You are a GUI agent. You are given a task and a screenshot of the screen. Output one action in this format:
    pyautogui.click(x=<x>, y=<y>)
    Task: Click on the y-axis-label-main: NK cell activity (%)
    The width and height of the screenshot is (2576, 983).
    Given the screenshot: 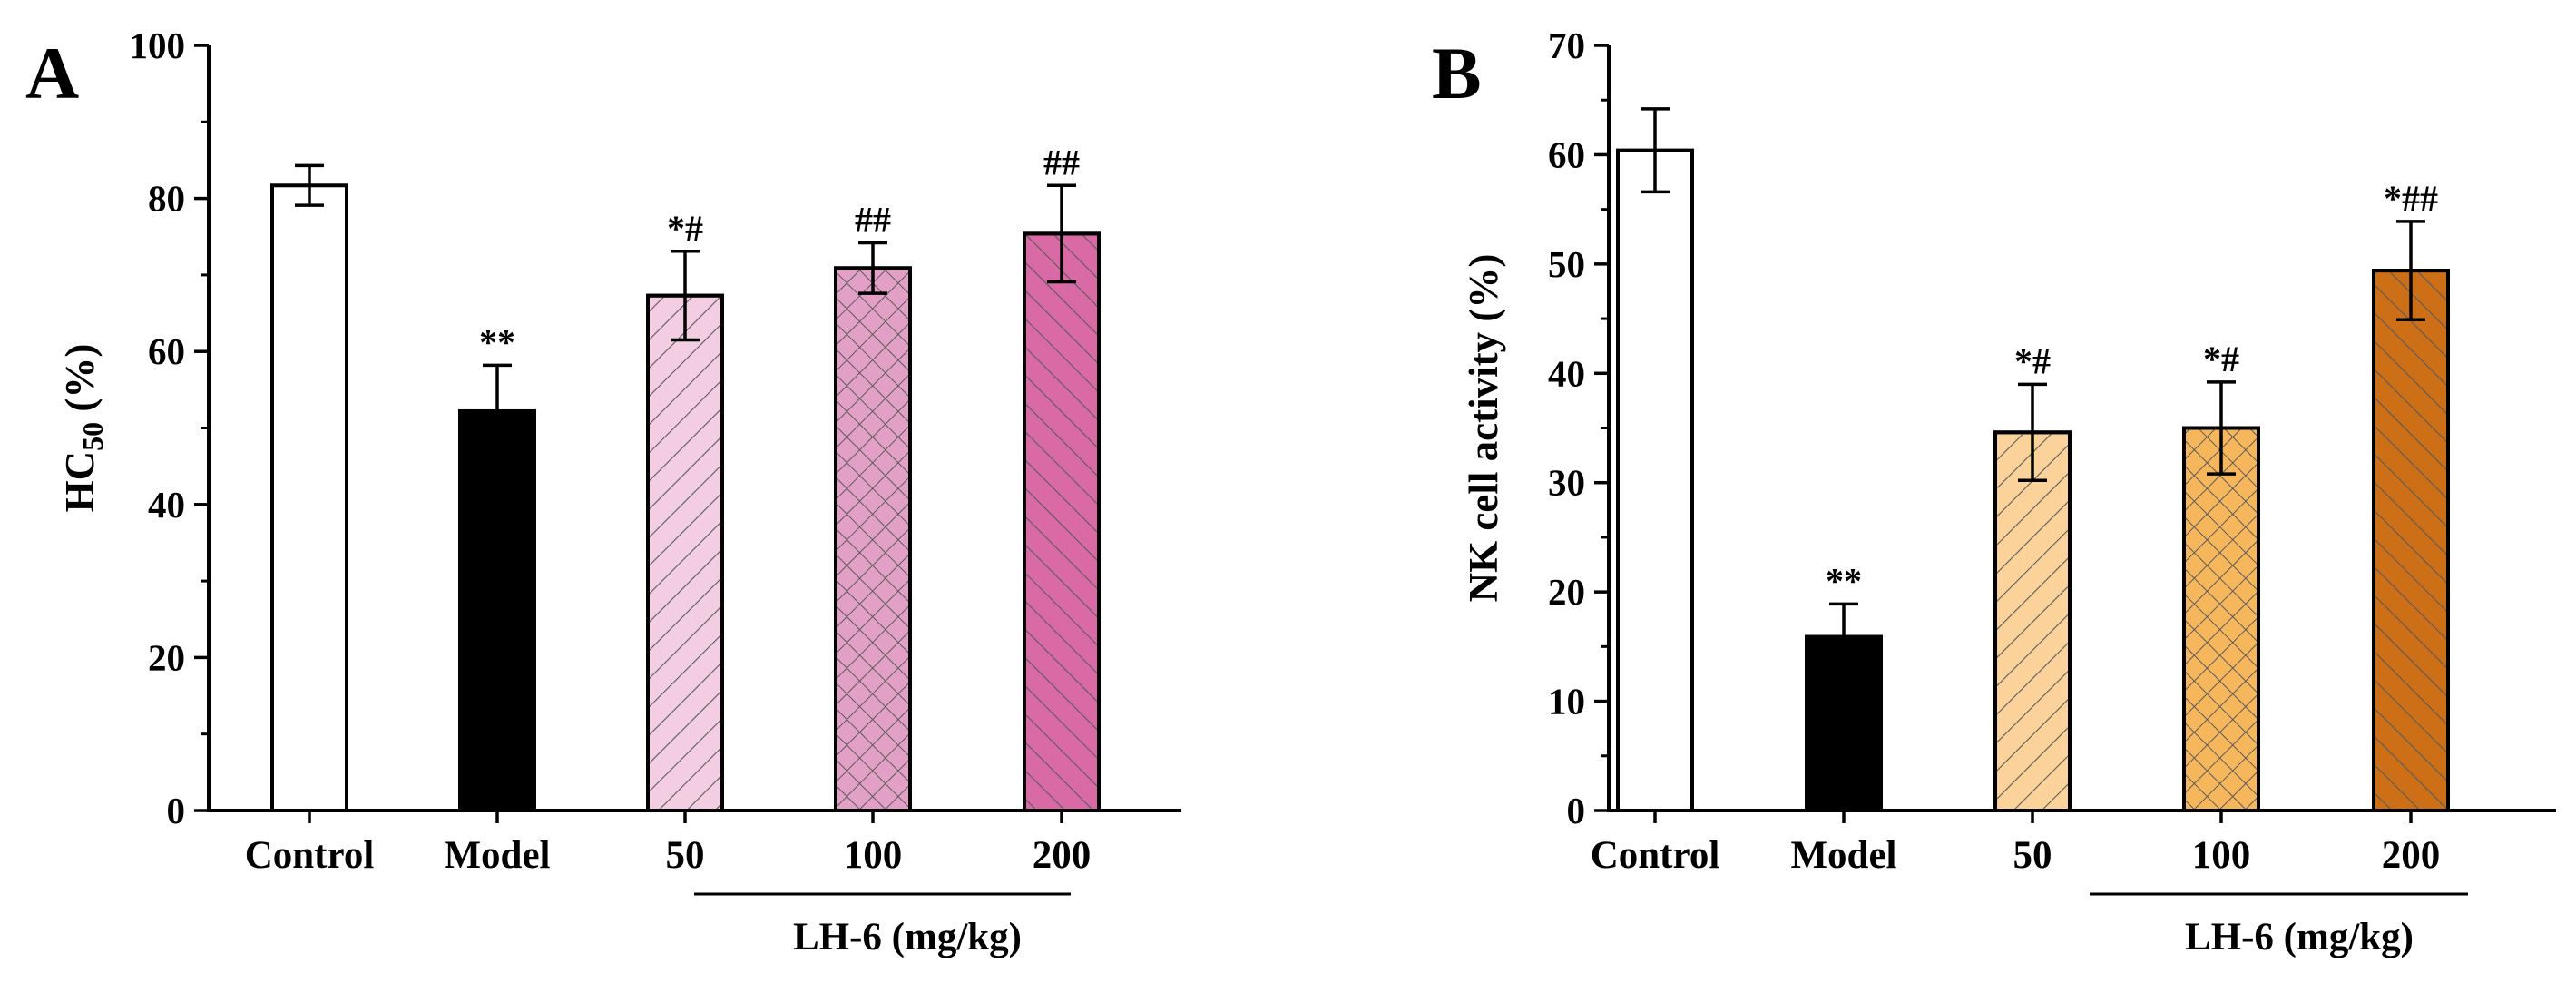 What is the action you would take?
    pyautogui.click(x=1483, y=428)
    